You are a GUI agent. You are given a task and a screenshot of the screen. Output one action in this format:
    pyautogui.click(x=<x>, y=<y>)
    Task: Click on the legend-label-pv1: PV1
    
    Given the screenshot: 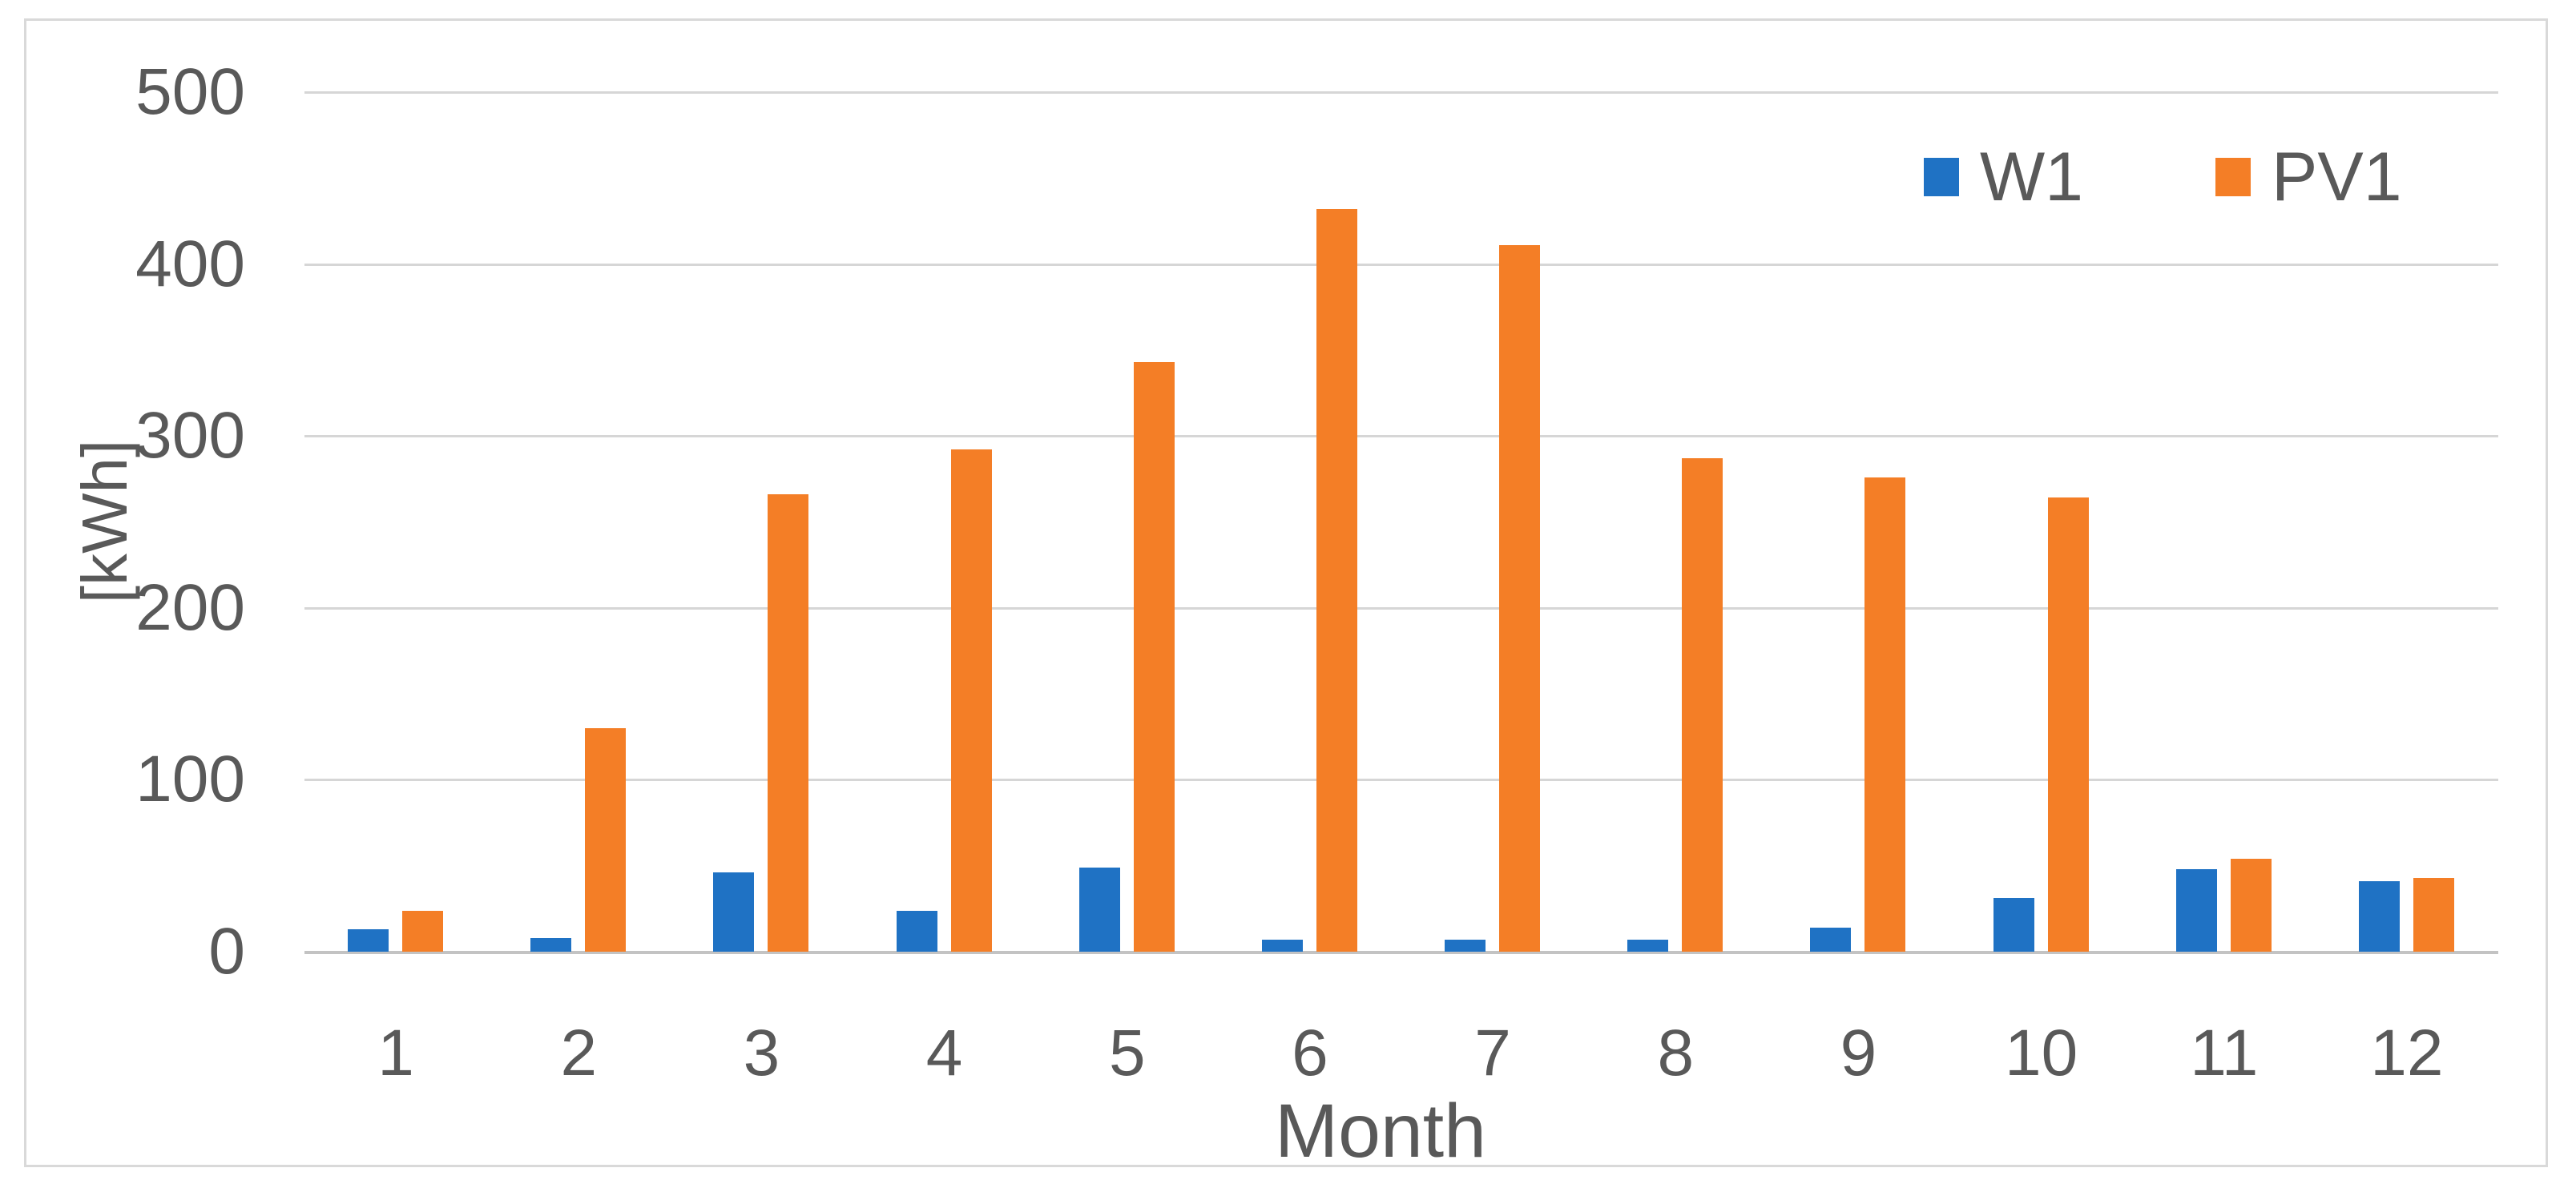 What is the action you would take?
    pyautogui.click(x=2337, y=177)
    